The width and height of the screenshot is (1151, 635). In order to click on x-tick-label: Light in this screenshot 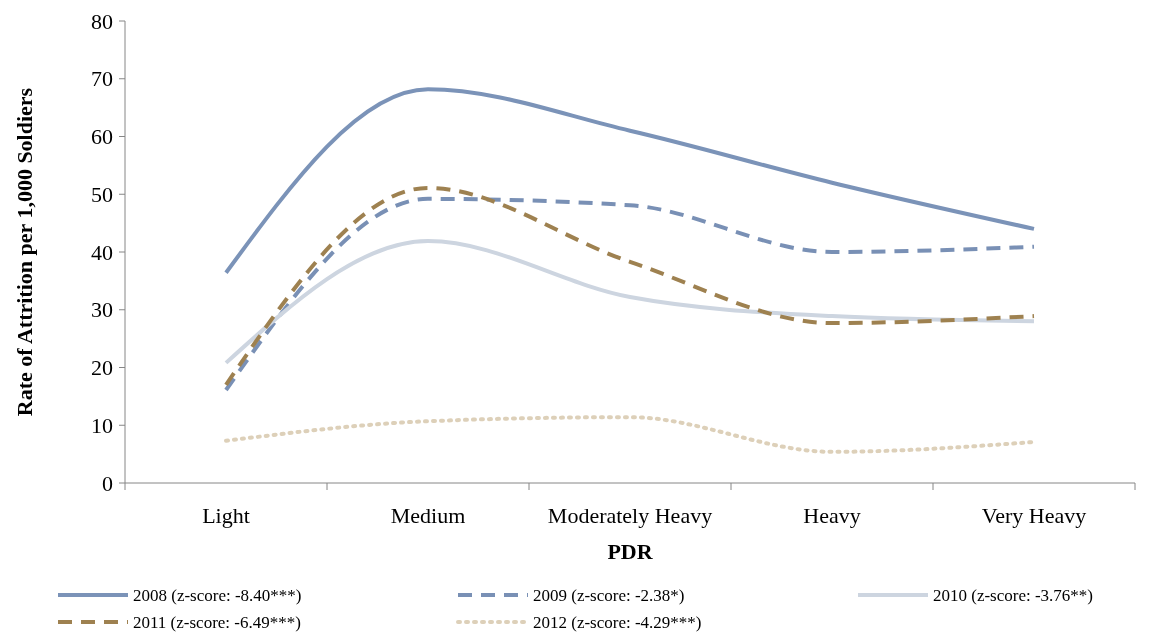, I will do `click(226, 515)`.